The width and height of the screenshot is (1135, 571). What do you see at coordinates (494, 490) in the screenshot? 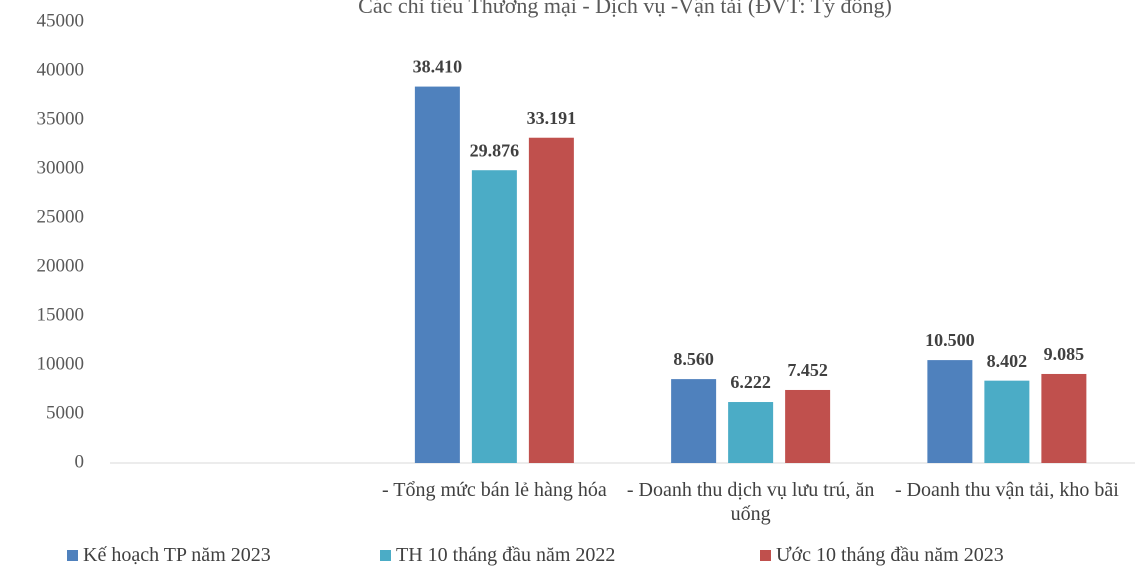
I see `x-tick-label: - Tổng mức bán lẻ hàng hóa` at bounding box center [494, 490].